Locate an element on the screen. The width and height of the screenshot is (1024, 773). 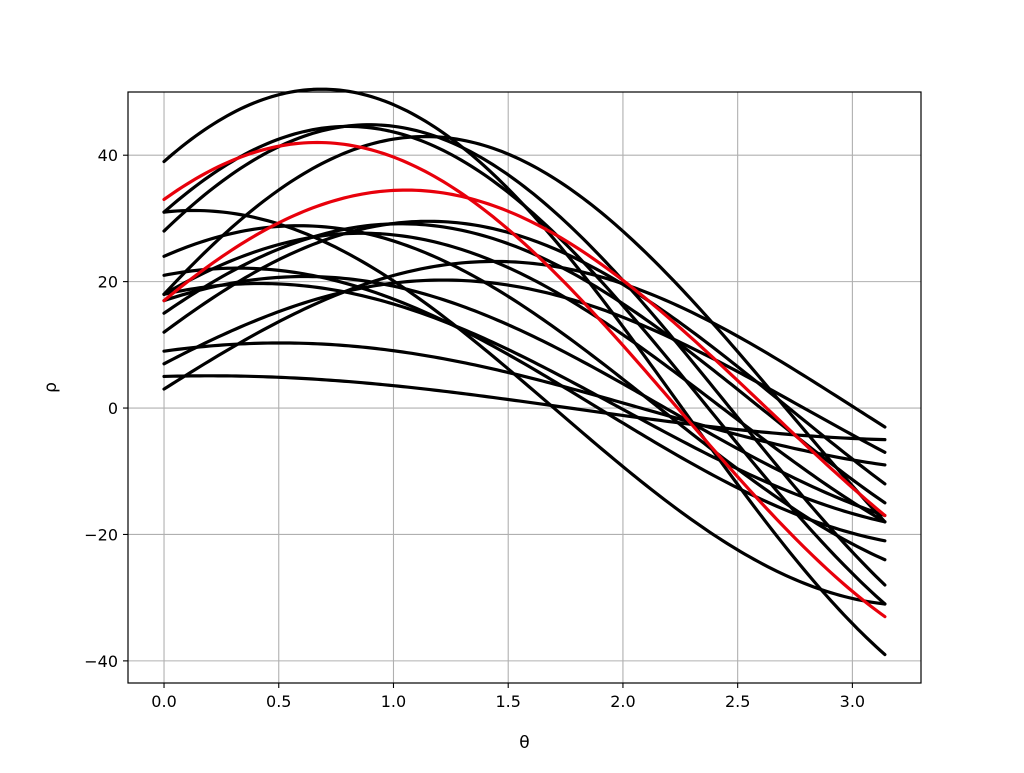
x-tick-label: 2.0 is located at coordinates (622, 701).